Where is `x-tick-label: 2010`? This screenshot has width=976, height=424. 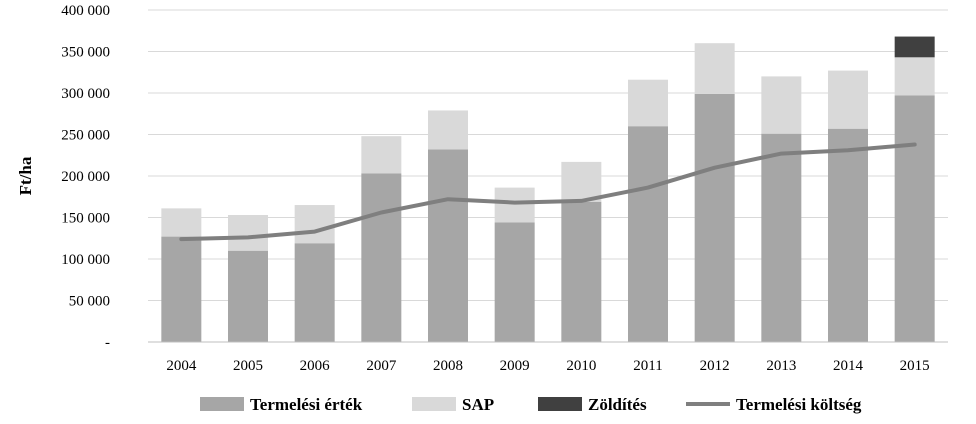 x-tick-label: 2010 is located at coordinates (581, 366).